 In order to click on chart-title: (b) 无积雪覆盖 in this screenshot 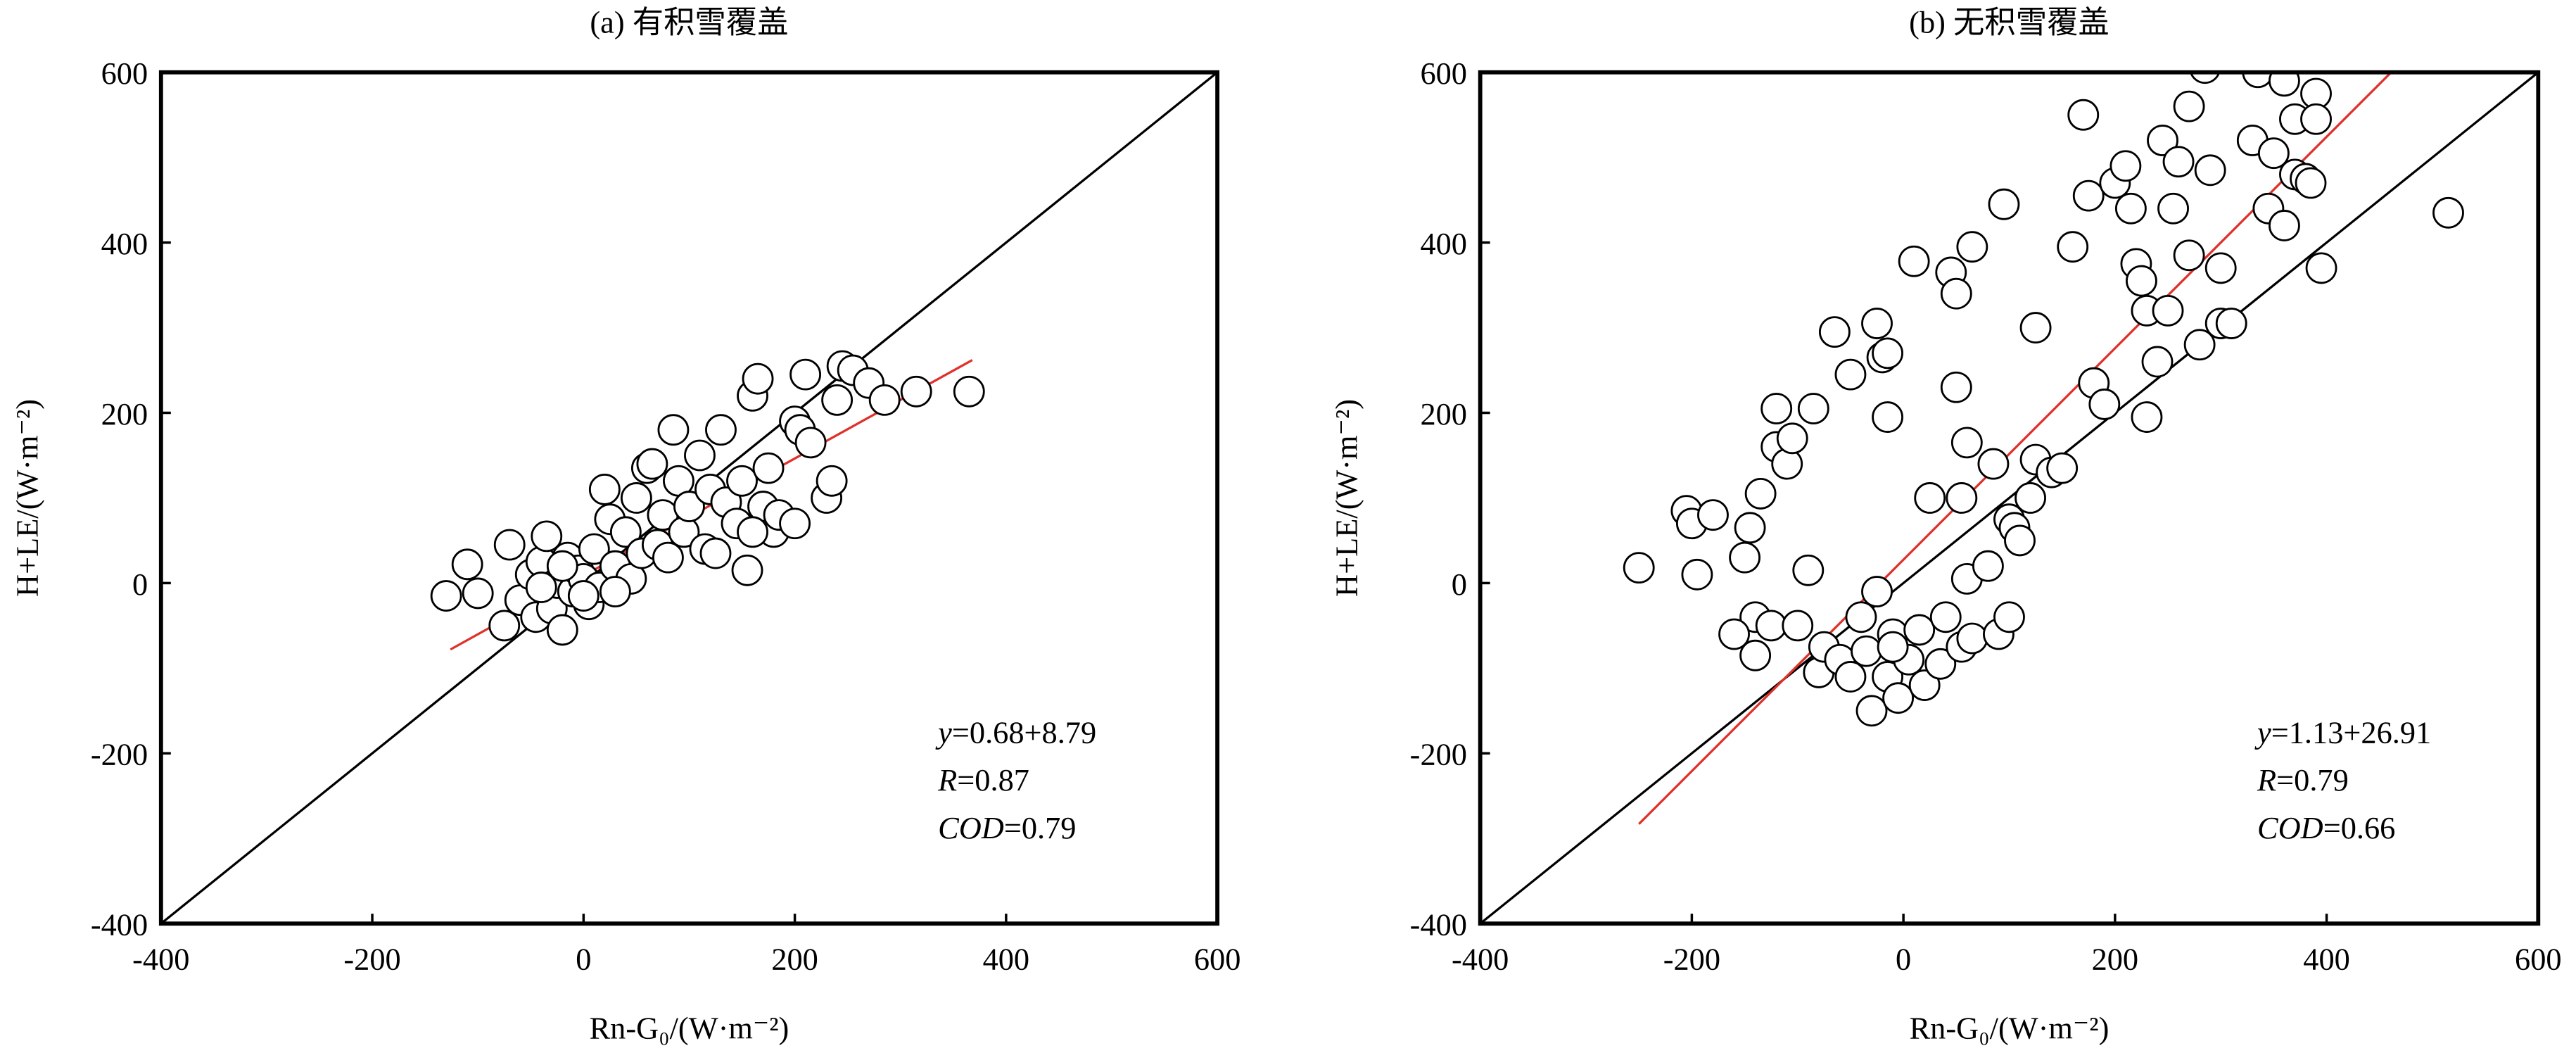, I will do `click(2009, 22)`.